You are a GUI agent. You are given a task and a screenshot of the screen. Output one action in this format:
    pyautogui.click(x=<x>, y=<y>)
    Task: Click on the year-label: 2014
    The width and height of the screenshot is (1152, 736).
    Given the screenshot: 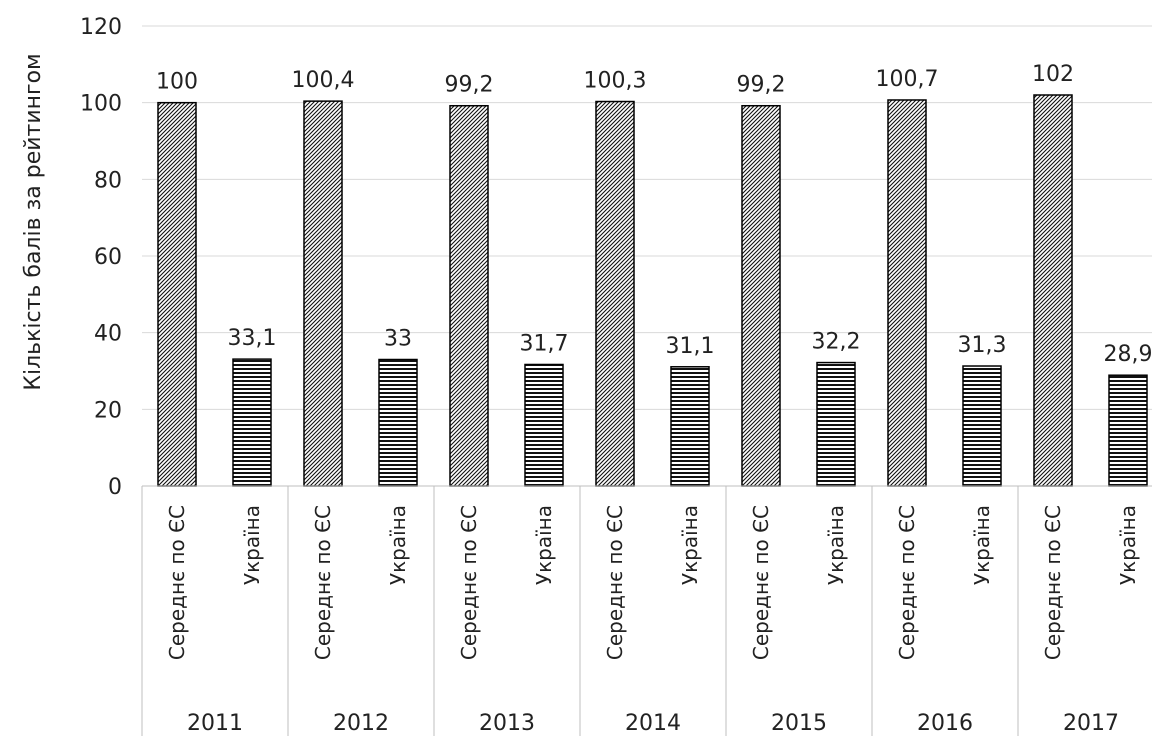 What is the action you would take?
    pyautogui.click(x=653, y=723)
    